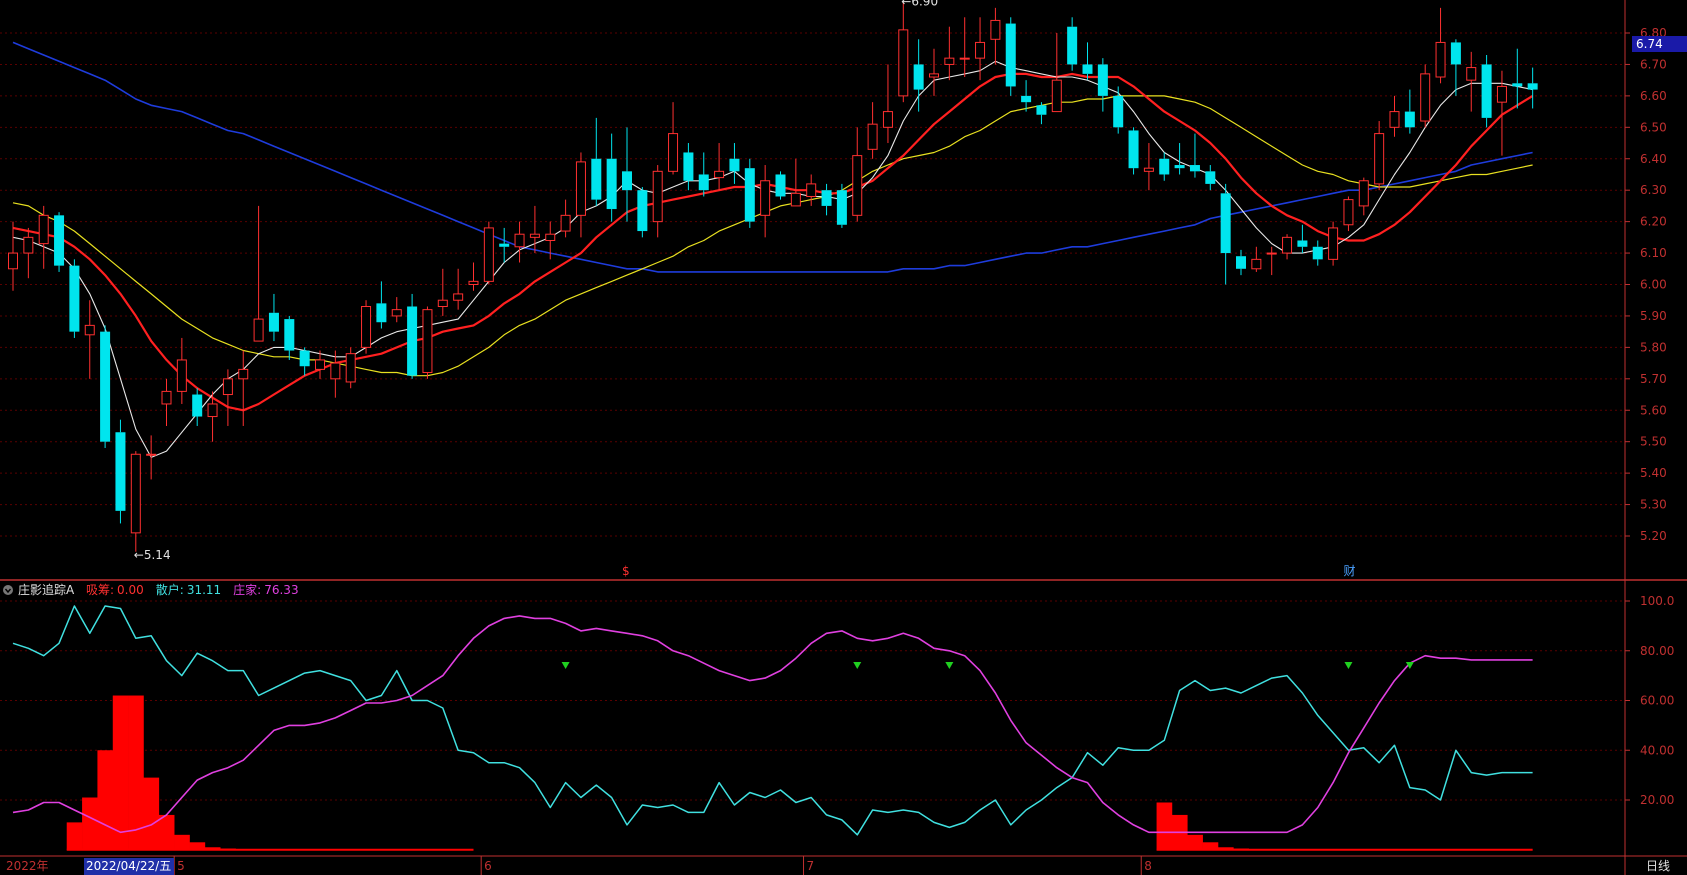  I want to click on finance-marker: 财, so click(1349, 571).